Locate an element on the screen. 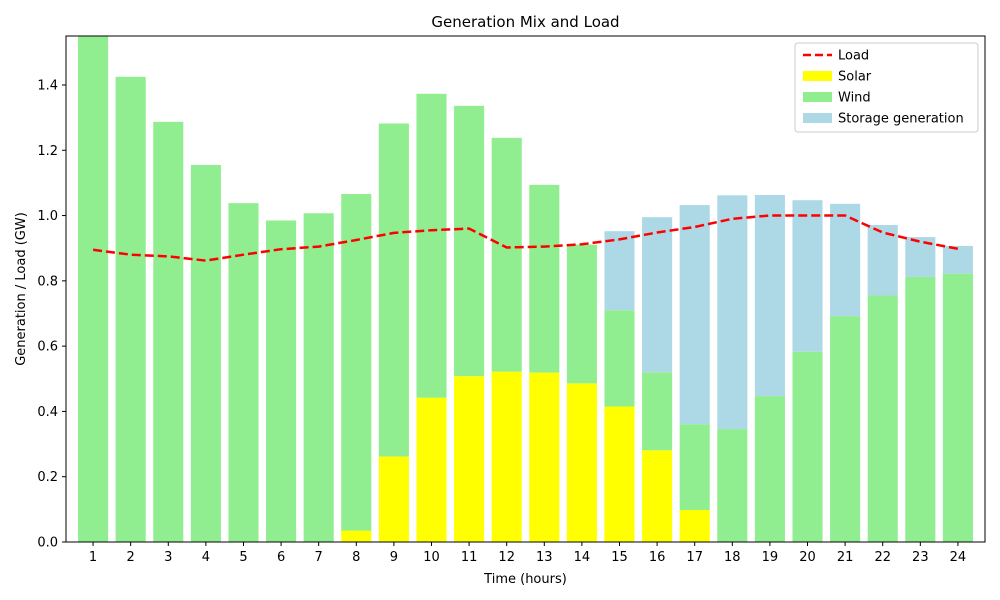 This screenshot has height=600, width=1000. x-tick-label: 15 is located at coordinates (619, 557).